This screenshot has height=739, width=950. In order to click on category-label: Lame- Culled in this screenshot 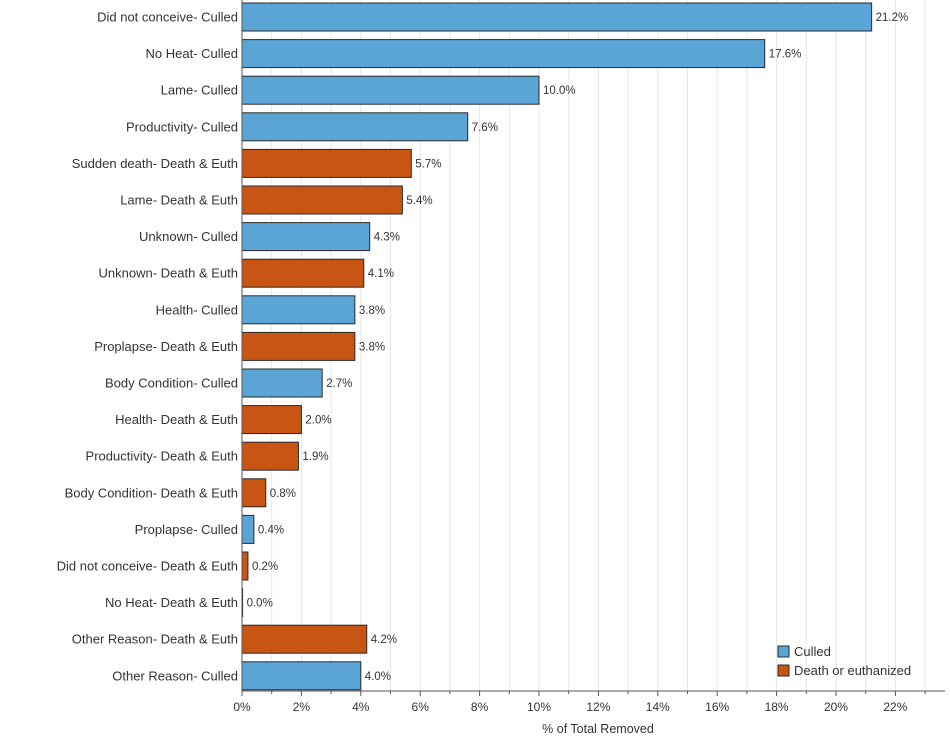, I will do `click(199, 90)`.